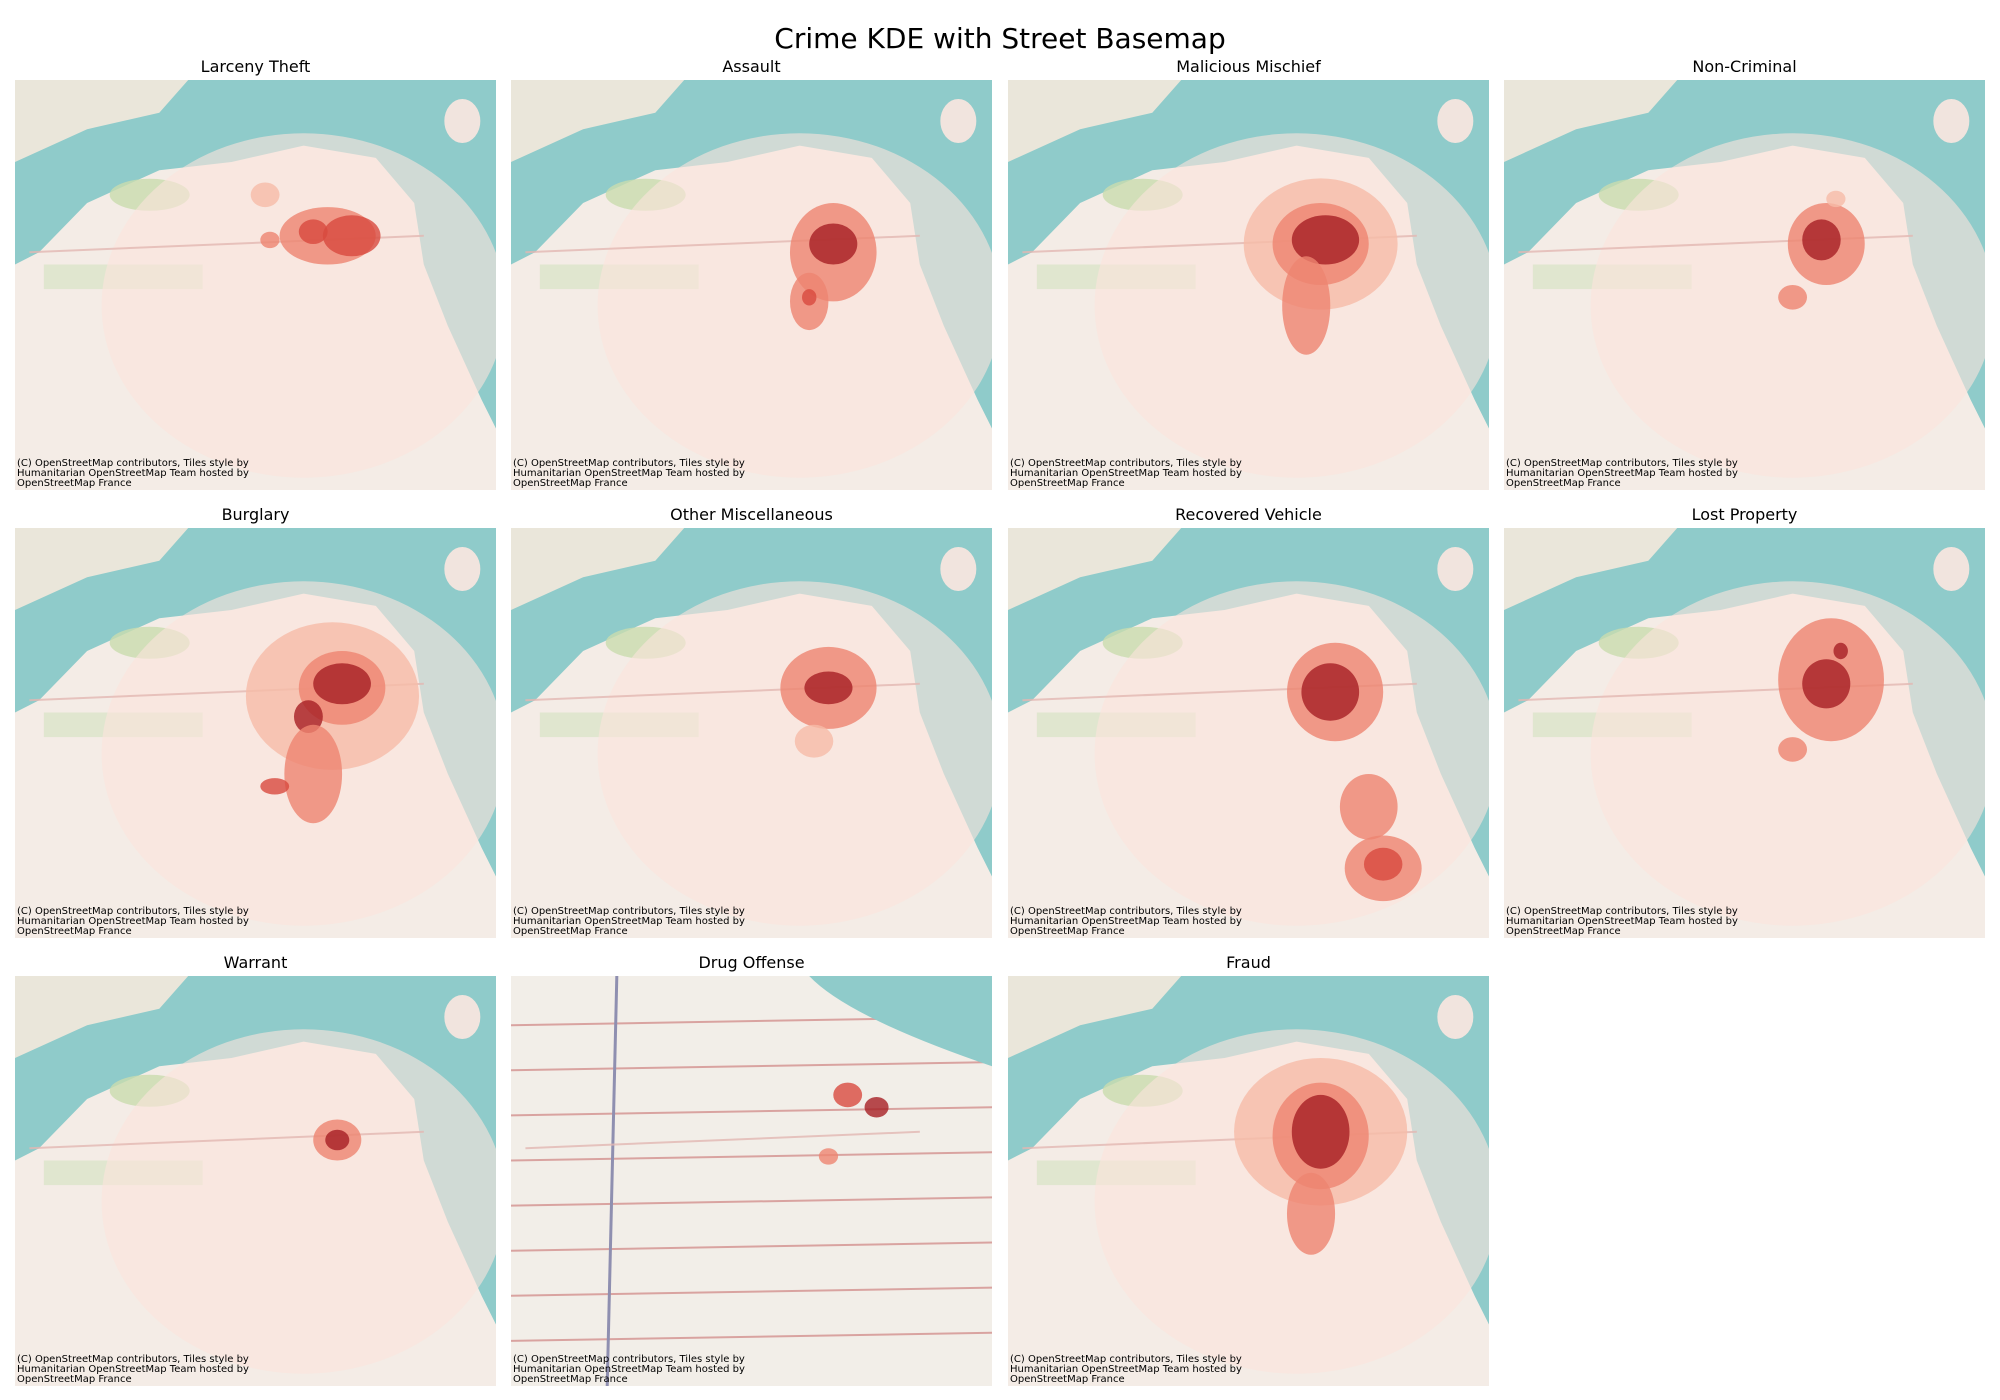  Describe the element at coordinates (256, 514) in the screenshot. I see `panel-title: Burglary` at that location.